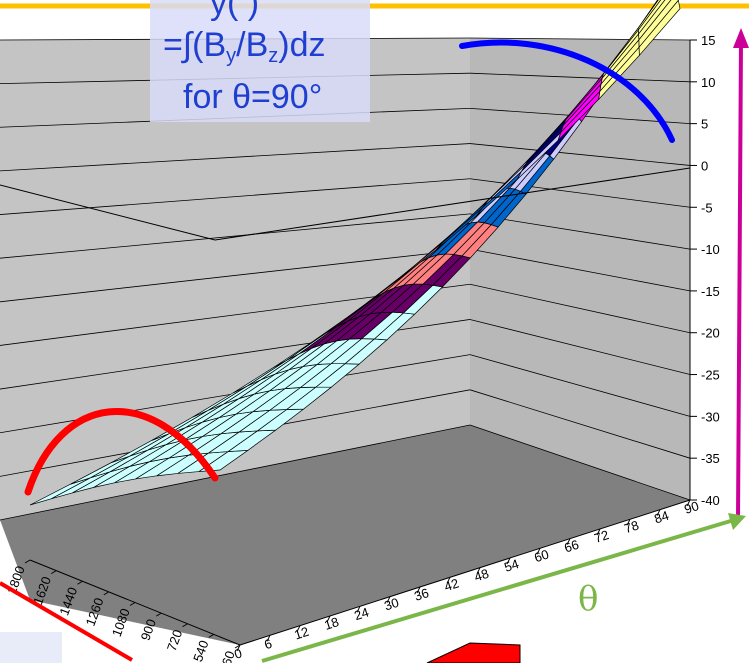  What do you see at coordinates (67, 621) in the screenshot?
I see `depth-arrow-line` at bounding box center [67, 621].